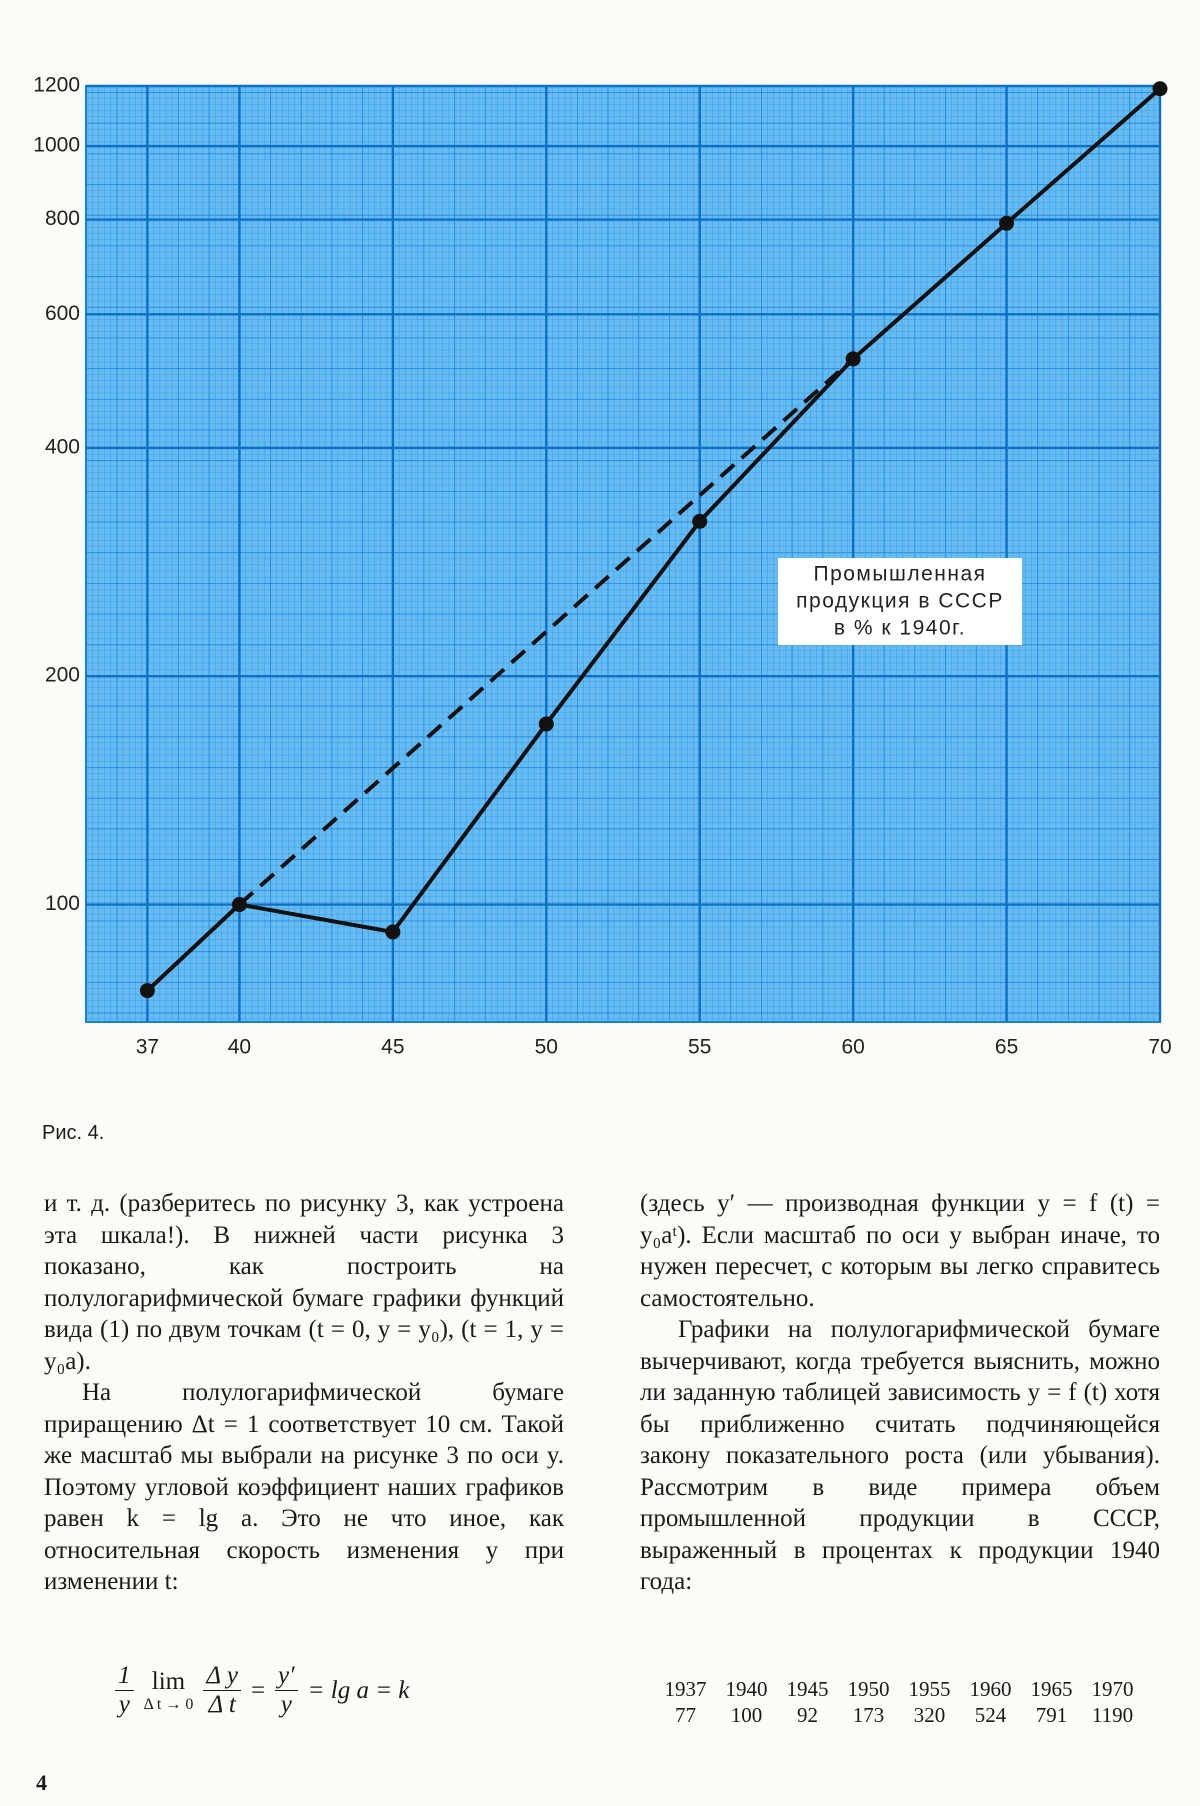  I want to click on table-year: 1950, so click(868, 1689).